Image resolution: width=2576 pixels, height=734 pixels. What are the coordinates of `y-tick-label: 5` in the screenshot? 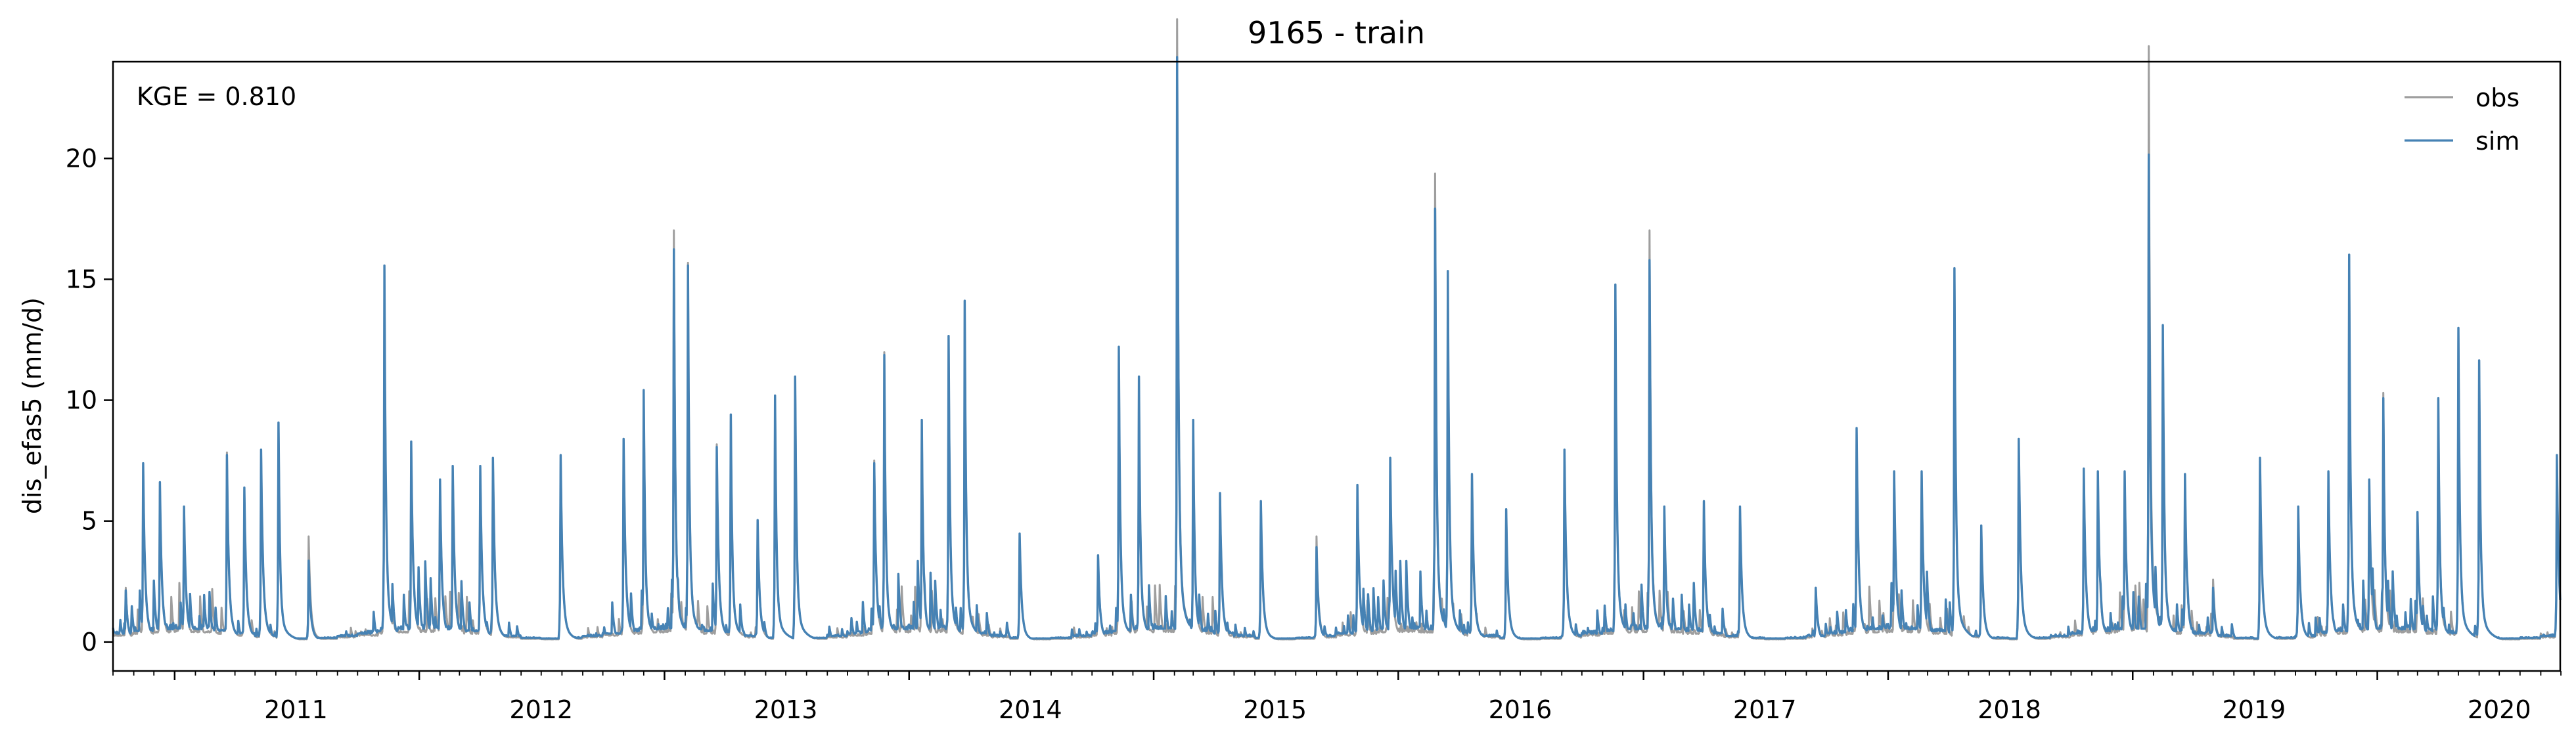 It's located at (89, 521).